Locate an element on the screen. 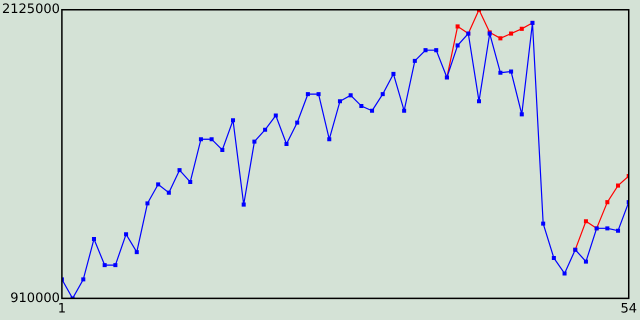 The height and width of the screenshot is (320, 640). x-tick-label: 54 is located at coordinates (628, 309).